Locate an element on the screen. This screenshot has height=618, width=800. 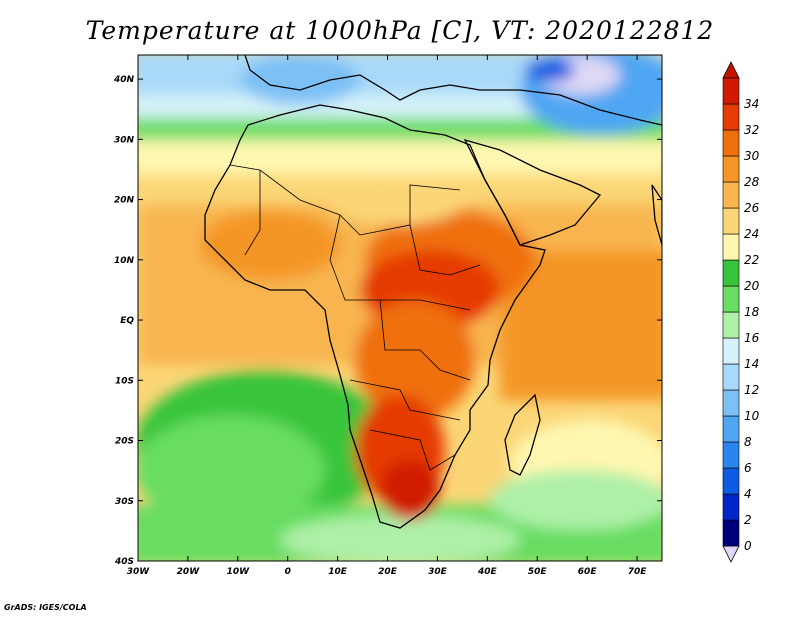
lat-label: 20S is located at coordinates (124, 442).